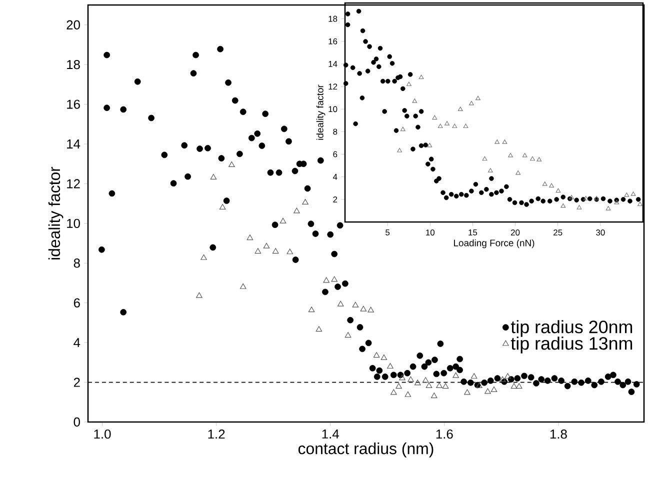  Describe the element at coordinates (558, 434) in the screenshot. I see `x-tick-label: 1.8` at that location.